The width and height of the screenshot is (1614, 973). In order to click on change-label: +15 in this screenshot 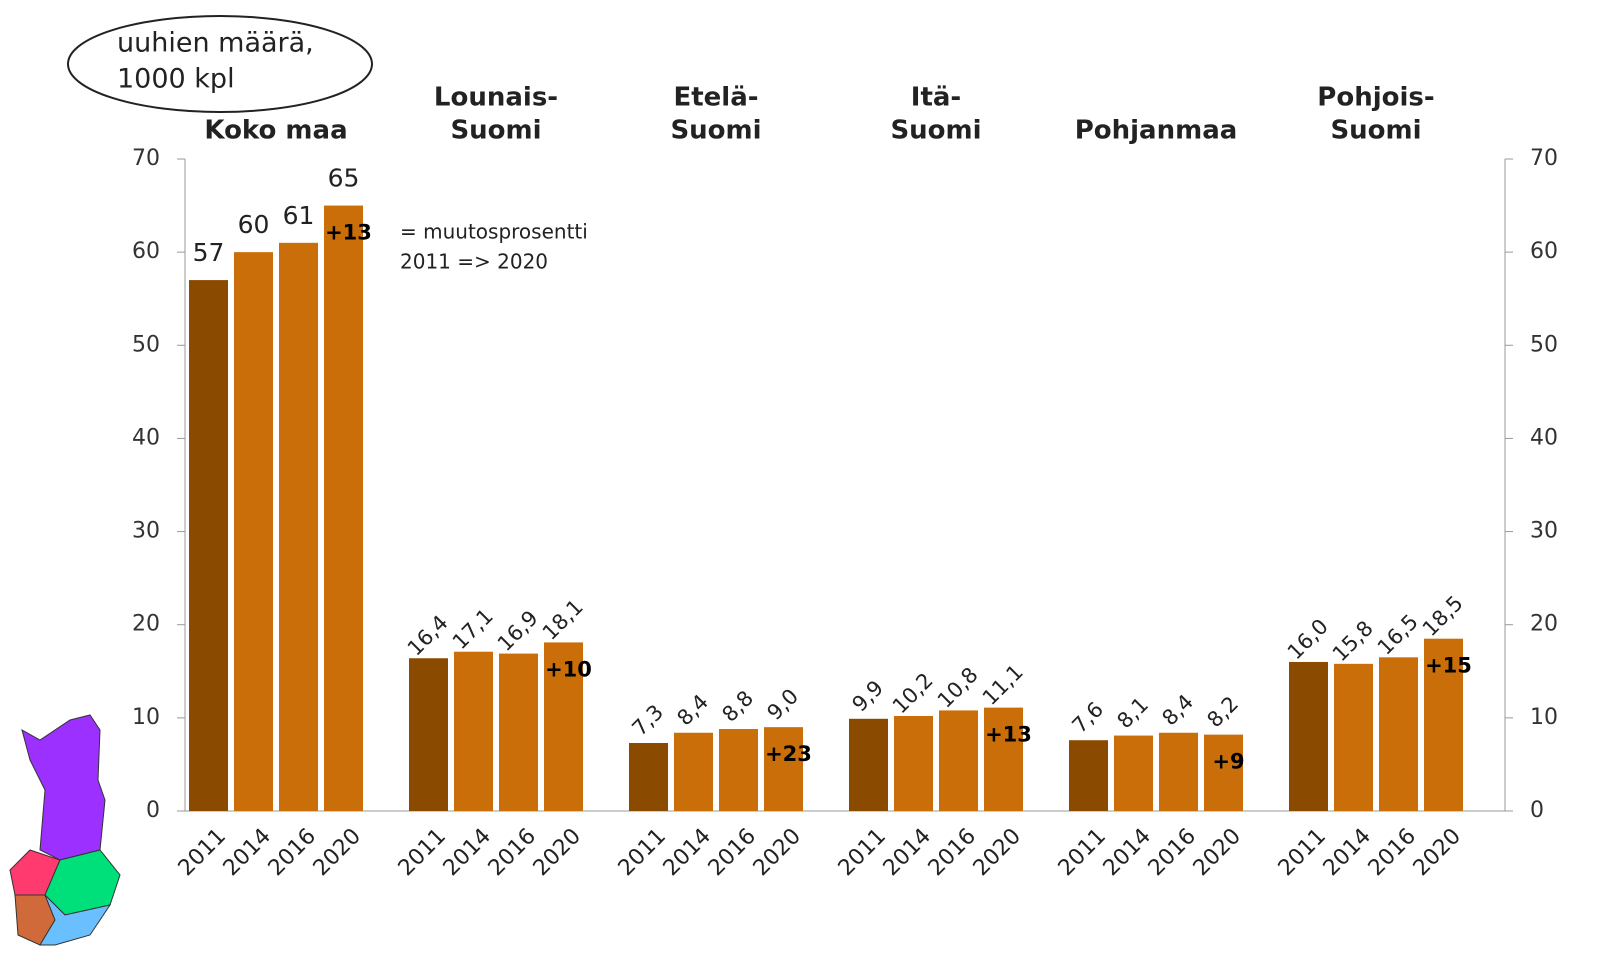, I will do `click(1448, 666)`.